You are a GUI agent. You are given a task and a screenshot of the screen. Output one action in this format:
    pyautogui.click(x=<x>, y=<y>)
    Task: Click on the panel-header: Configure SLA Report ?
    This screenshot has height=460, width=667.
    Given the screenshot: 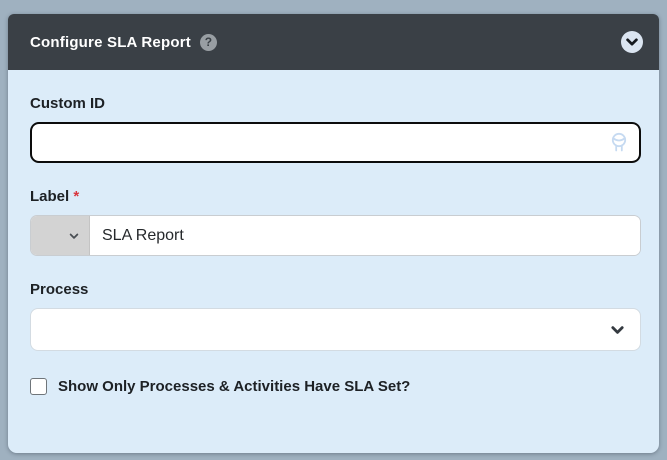 What is the action you would take?
    pyautogui.click(x=333, y=42)
    